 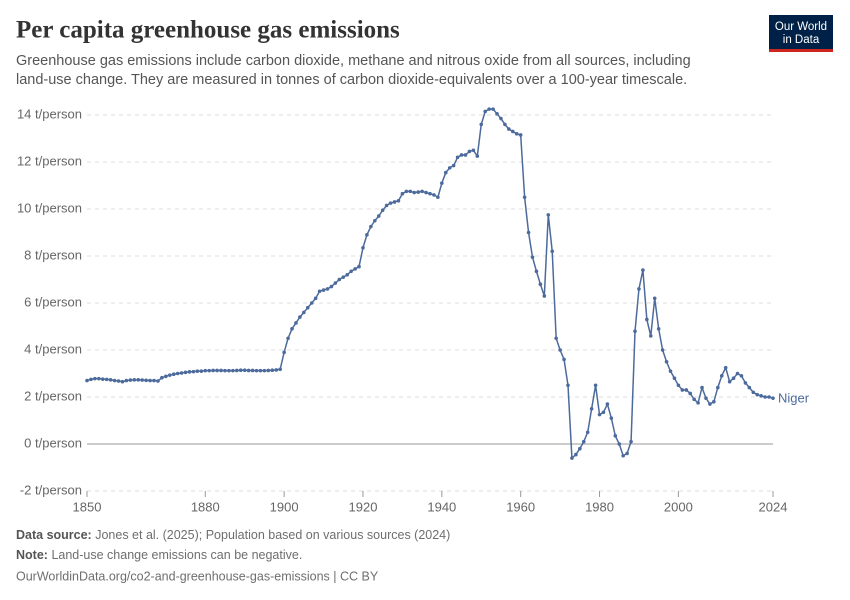 I want to click on y-tick-label: 10 t/person, so click(x=49, y=207).